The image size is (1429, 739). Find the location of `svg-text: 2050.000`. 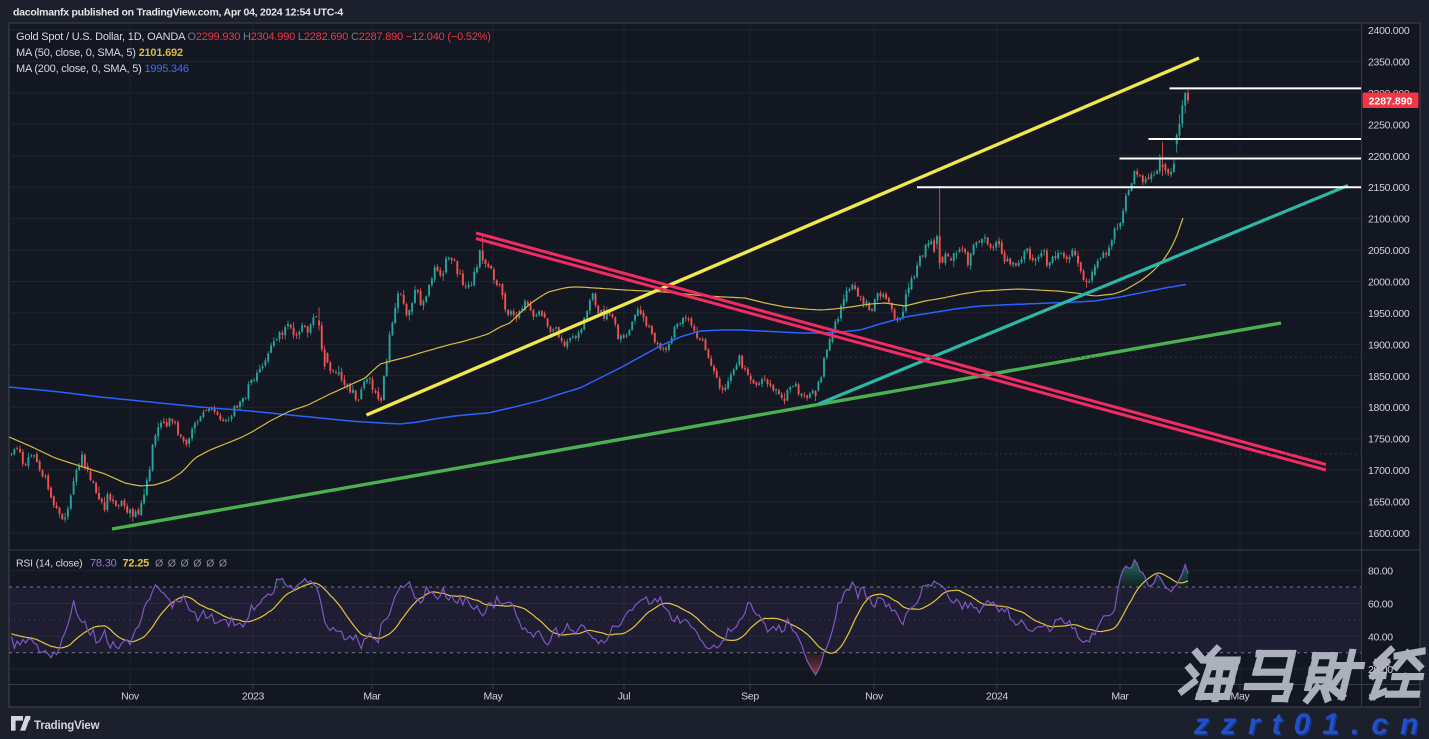

svg-text: 2050.000 is located at coordinates (1389, 251).